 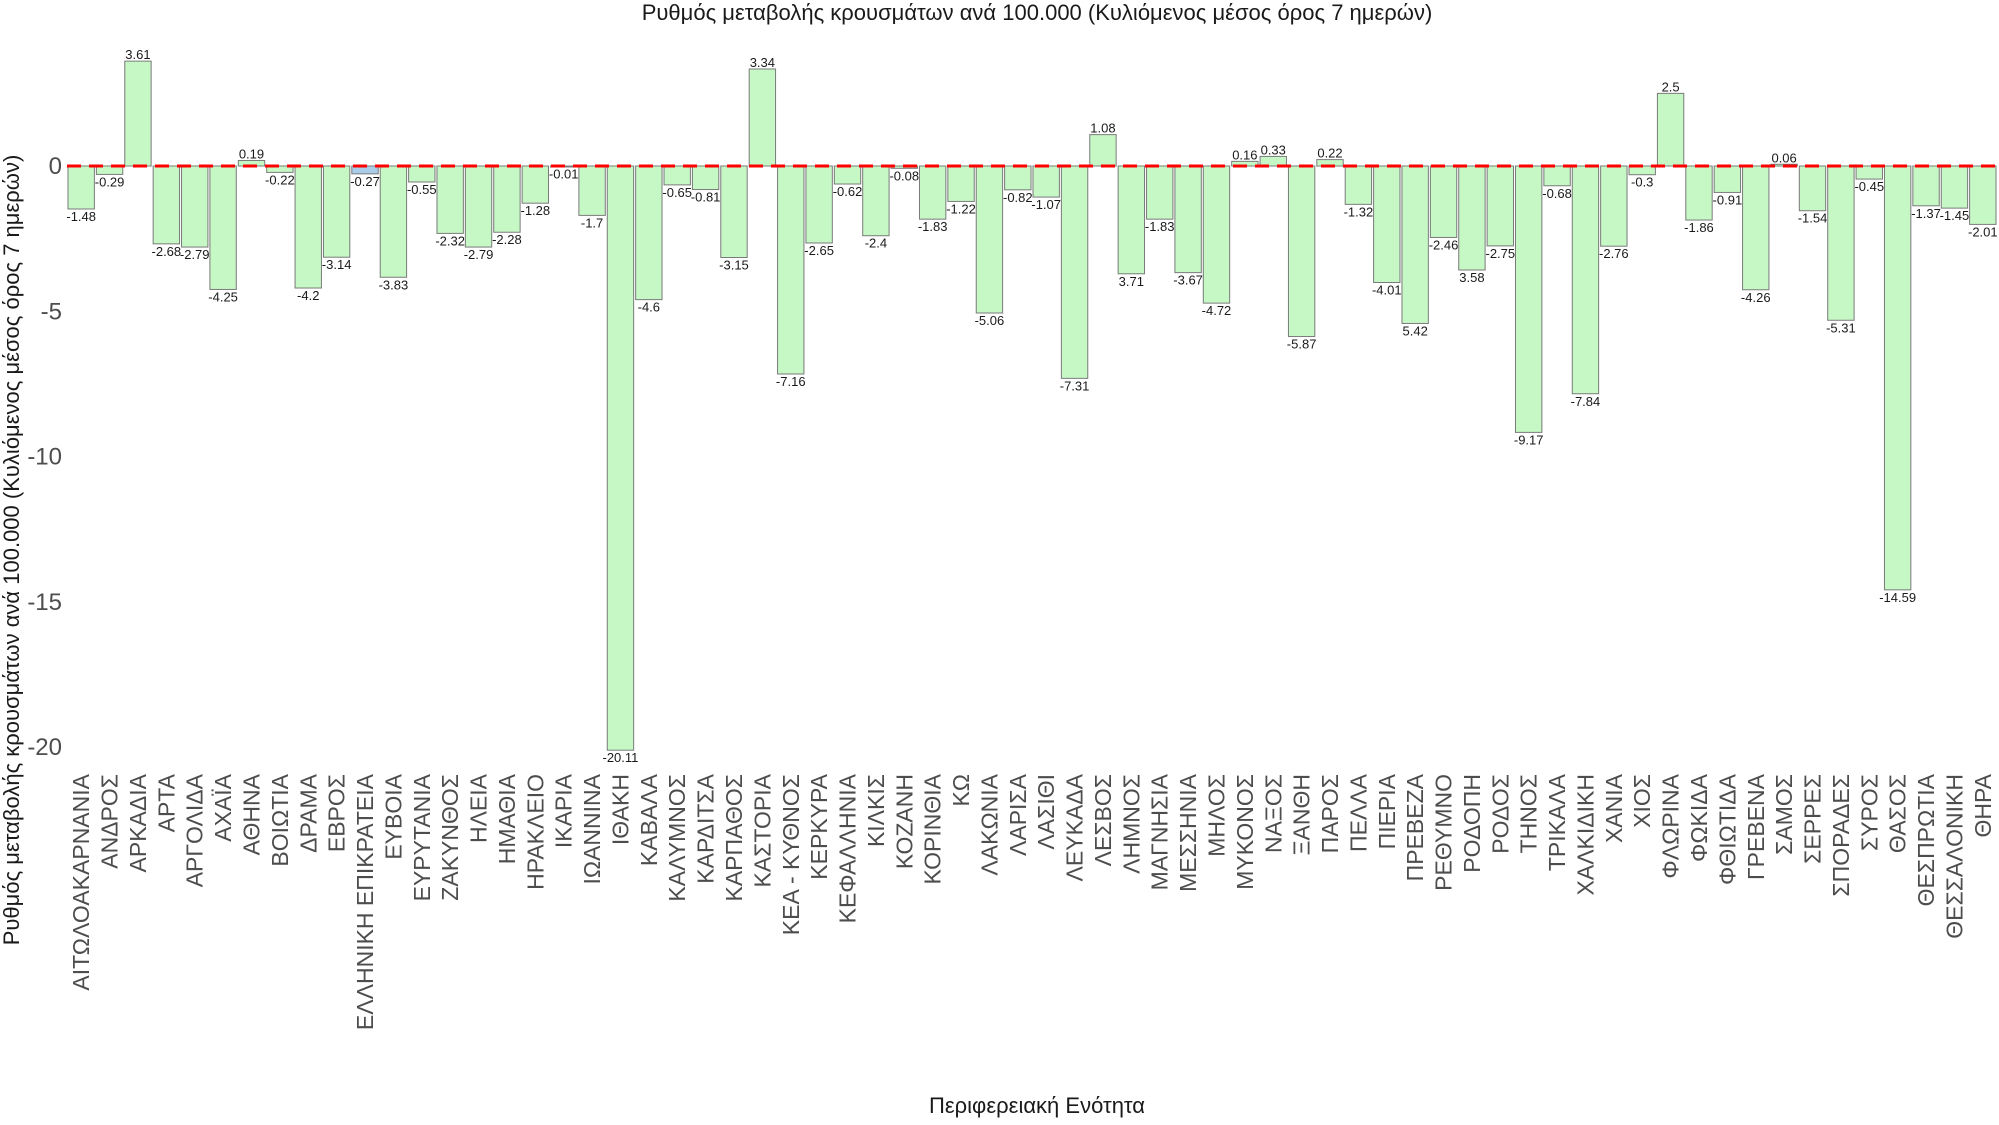 I want to click on data-label: -9.17, so click(x=1529, y=439).